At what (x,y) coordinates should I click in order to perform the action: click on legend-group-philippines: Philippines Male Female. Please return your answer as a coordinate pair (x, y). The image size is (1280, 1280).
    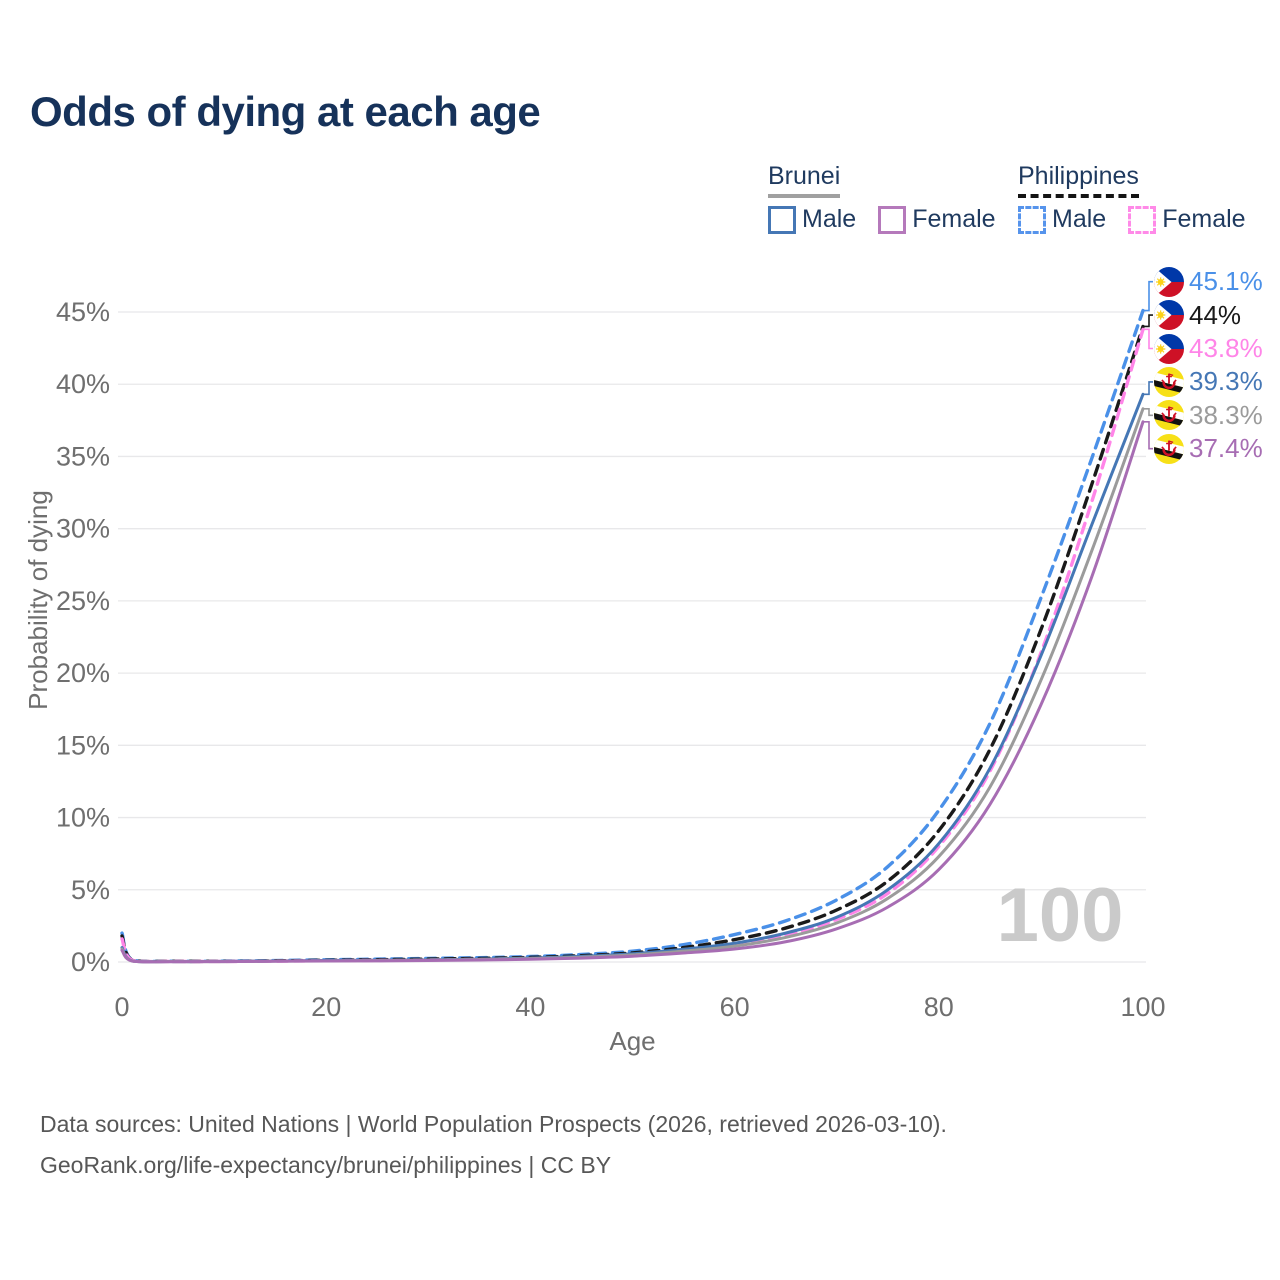
    Looking at the image, I should click on (1132, 198).